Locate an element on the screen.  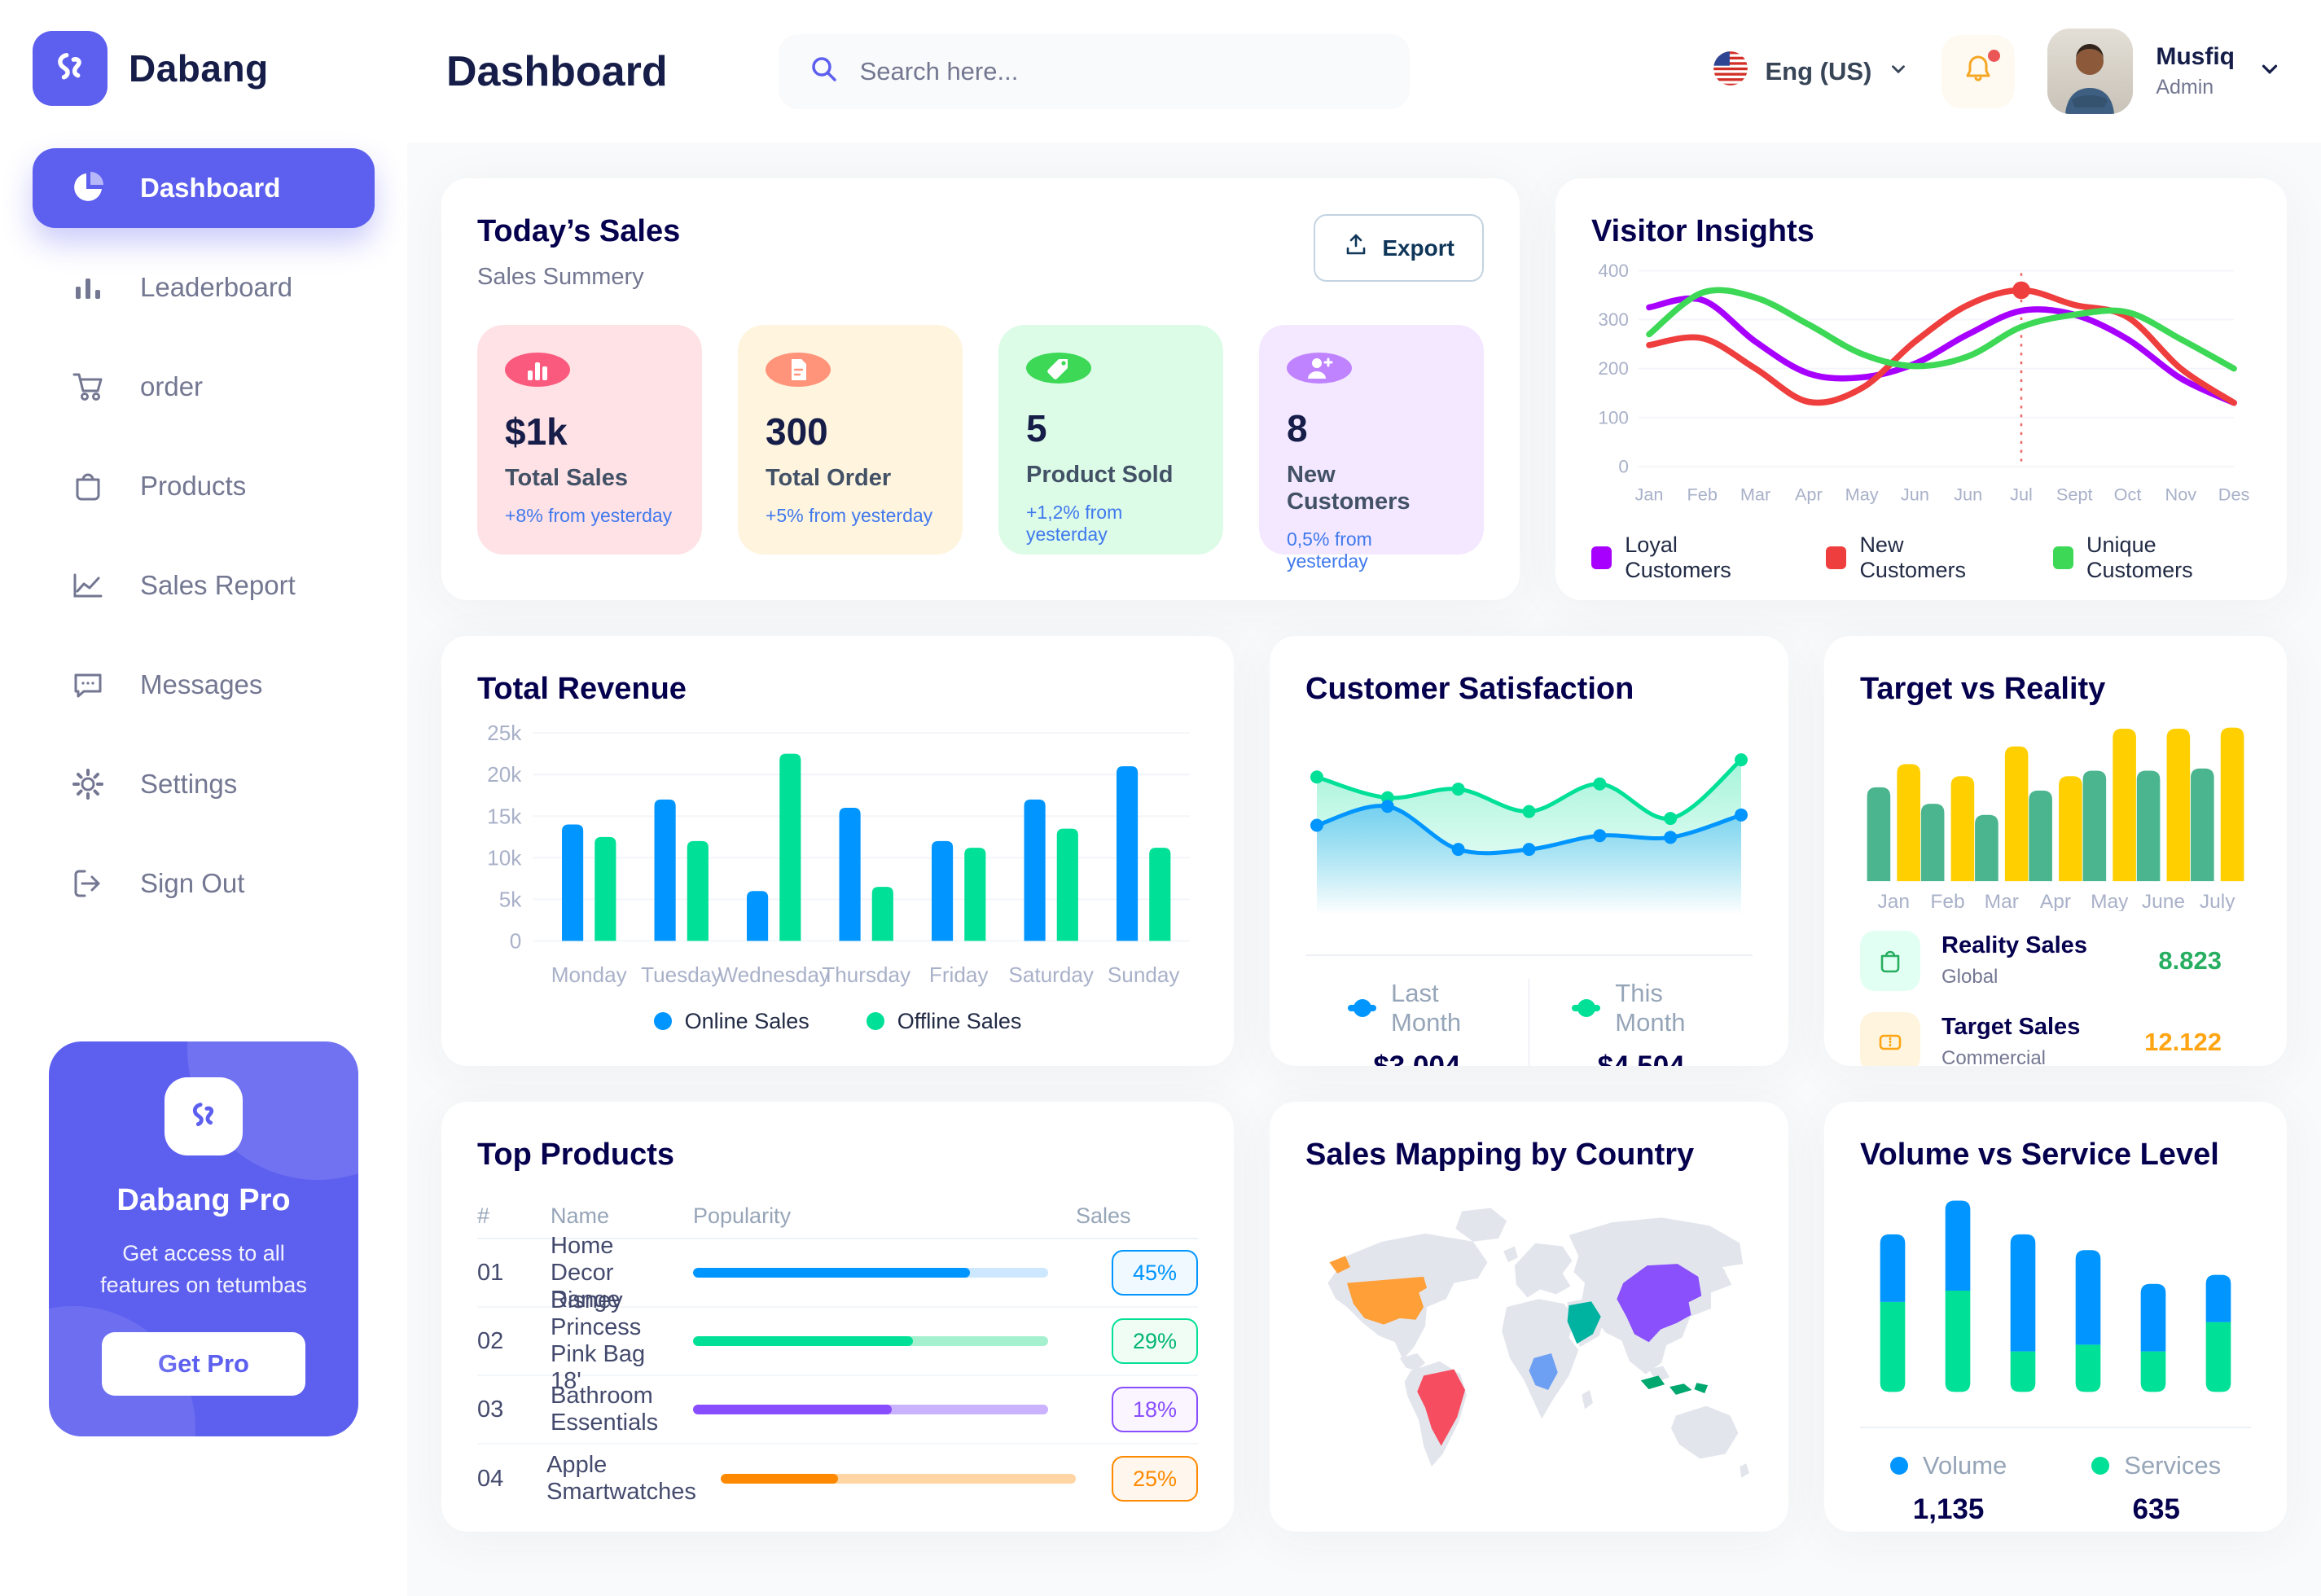
sidebar-item-label: Sign Out is located at coordinates (192, 883).